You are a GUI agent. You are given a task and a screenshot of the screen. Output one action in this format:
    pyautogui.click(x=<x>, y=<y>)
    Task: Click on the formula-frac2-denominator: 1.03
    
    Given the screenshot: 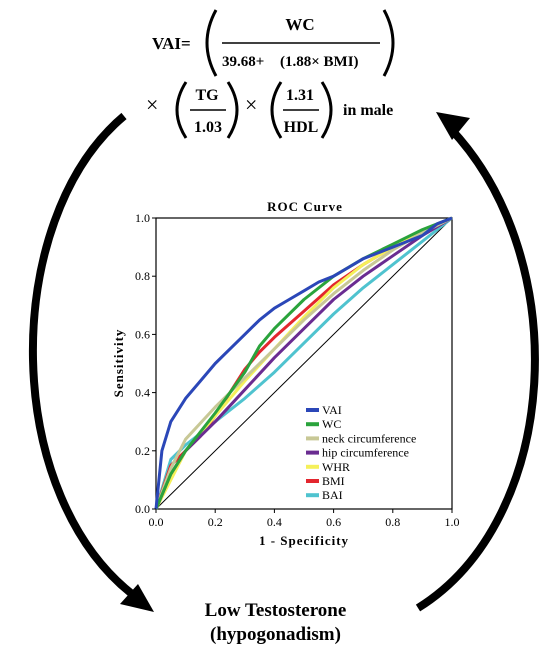 What is the action you would take?
    pyautogui.click(x=208, y=127)
    